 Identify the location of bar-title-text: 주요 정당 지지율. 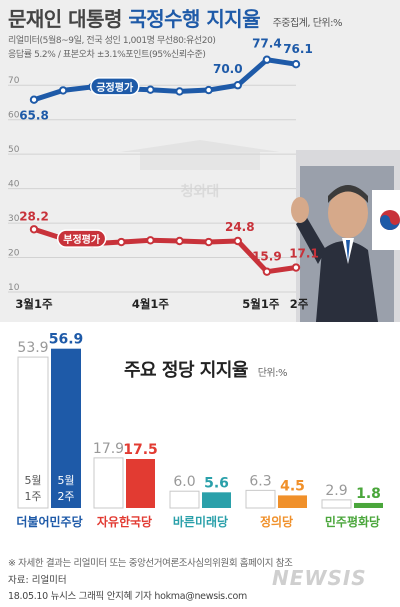
(186, 370).